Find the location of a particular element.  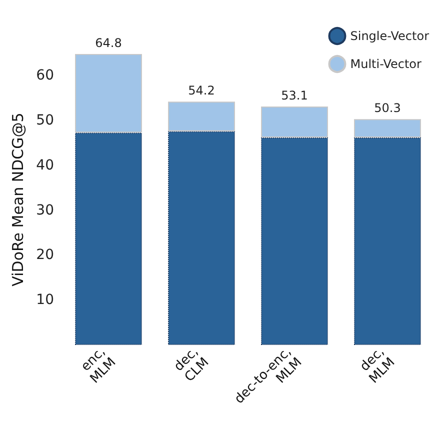

y-tick-label: 40 is located at coordinates (45, 165).